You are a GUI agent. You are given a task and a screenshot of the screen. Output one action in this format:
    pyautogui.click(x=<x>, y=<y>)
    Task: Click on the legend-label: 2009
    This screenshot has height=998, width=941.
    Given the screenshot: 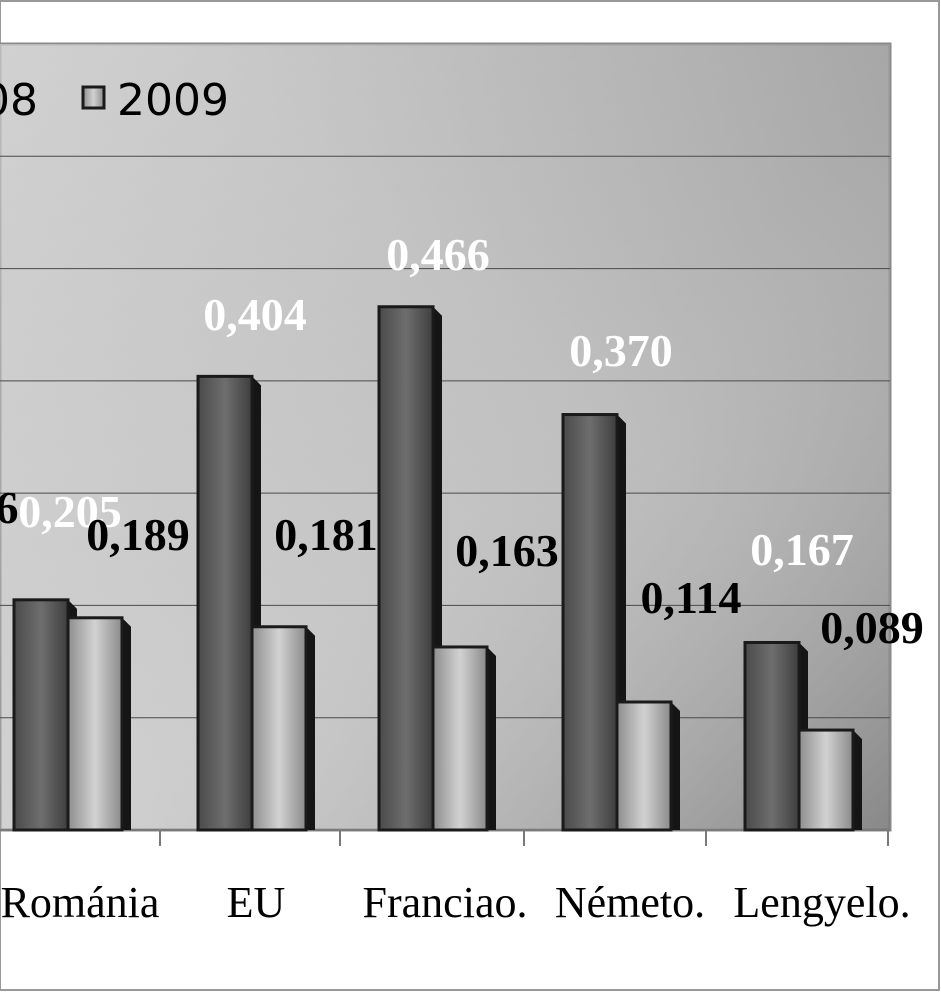 What is the action you would take?
    pyautogui.click(x=173, y=100)
    